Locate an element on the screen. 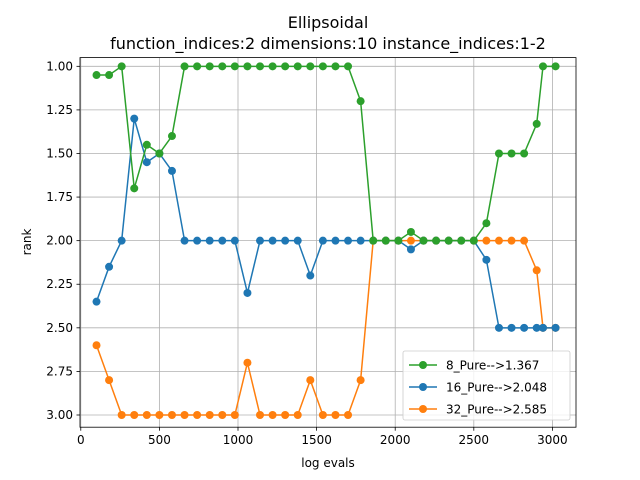  legend-box is located at coordinates (486, 385).